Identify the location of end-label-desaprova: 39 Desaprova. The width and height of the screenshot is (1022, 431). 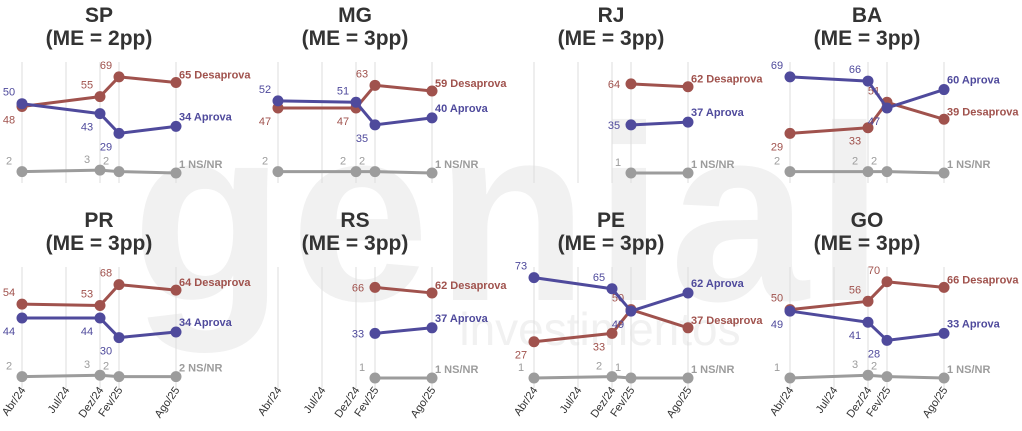
(983, 112).